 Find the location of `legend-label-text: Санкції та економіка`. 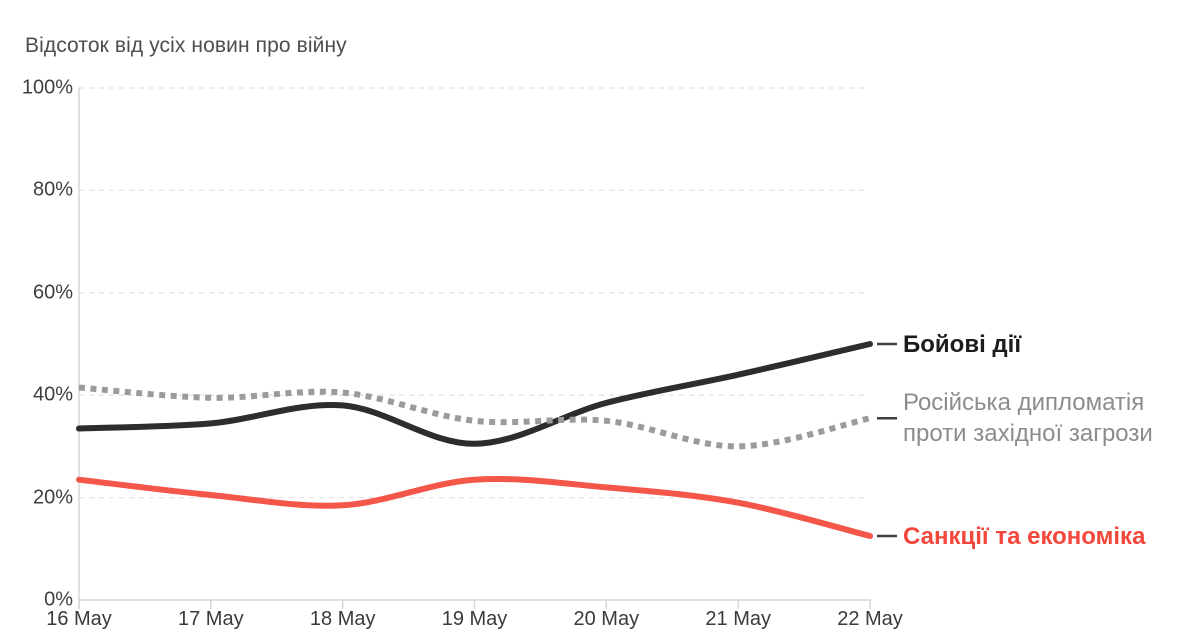

legend-label-text: Санкції та економіка is located at coordinates (1024, 536).